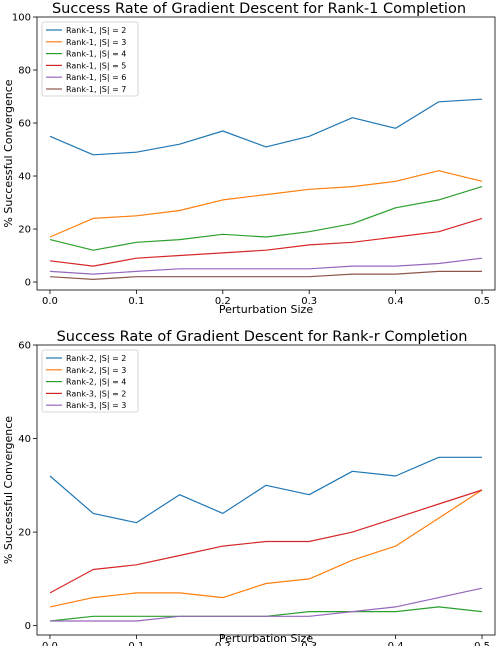  Describe the element at coordinates (24, 71) in the screenshot. I see `y-tick-label: 80` at that location.